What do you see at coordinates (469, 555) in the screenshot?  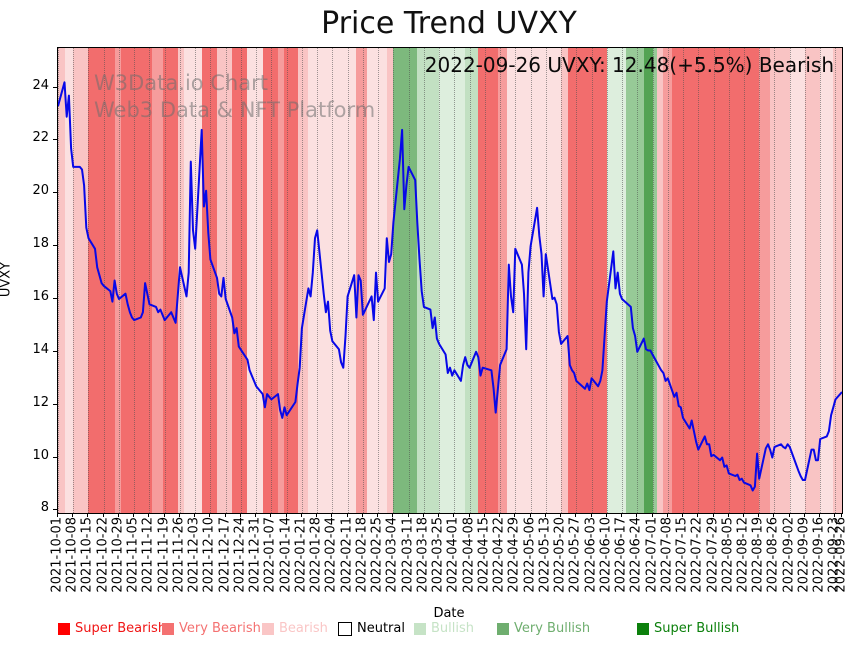 I see `x-tick-label: 2022-04-08` at bounding box center [469, 555].